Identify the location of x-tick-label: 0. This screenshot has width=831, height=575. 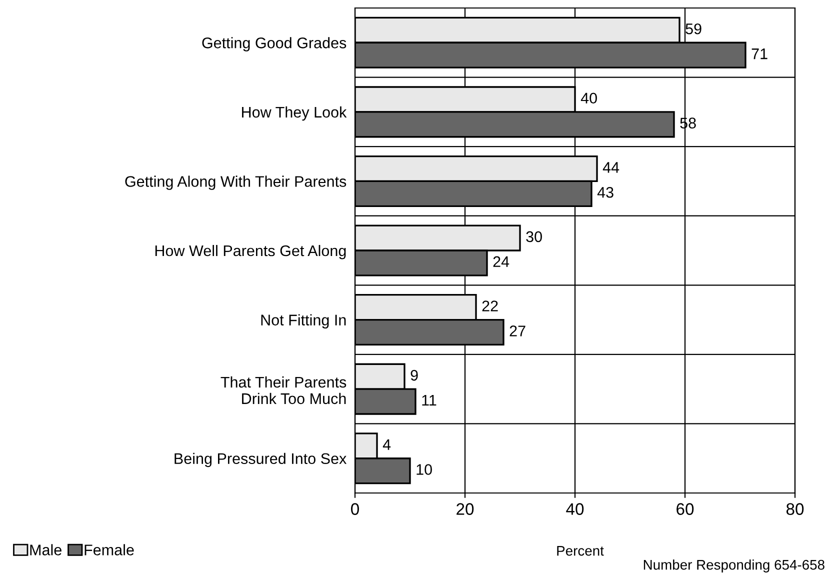
(355, 509).